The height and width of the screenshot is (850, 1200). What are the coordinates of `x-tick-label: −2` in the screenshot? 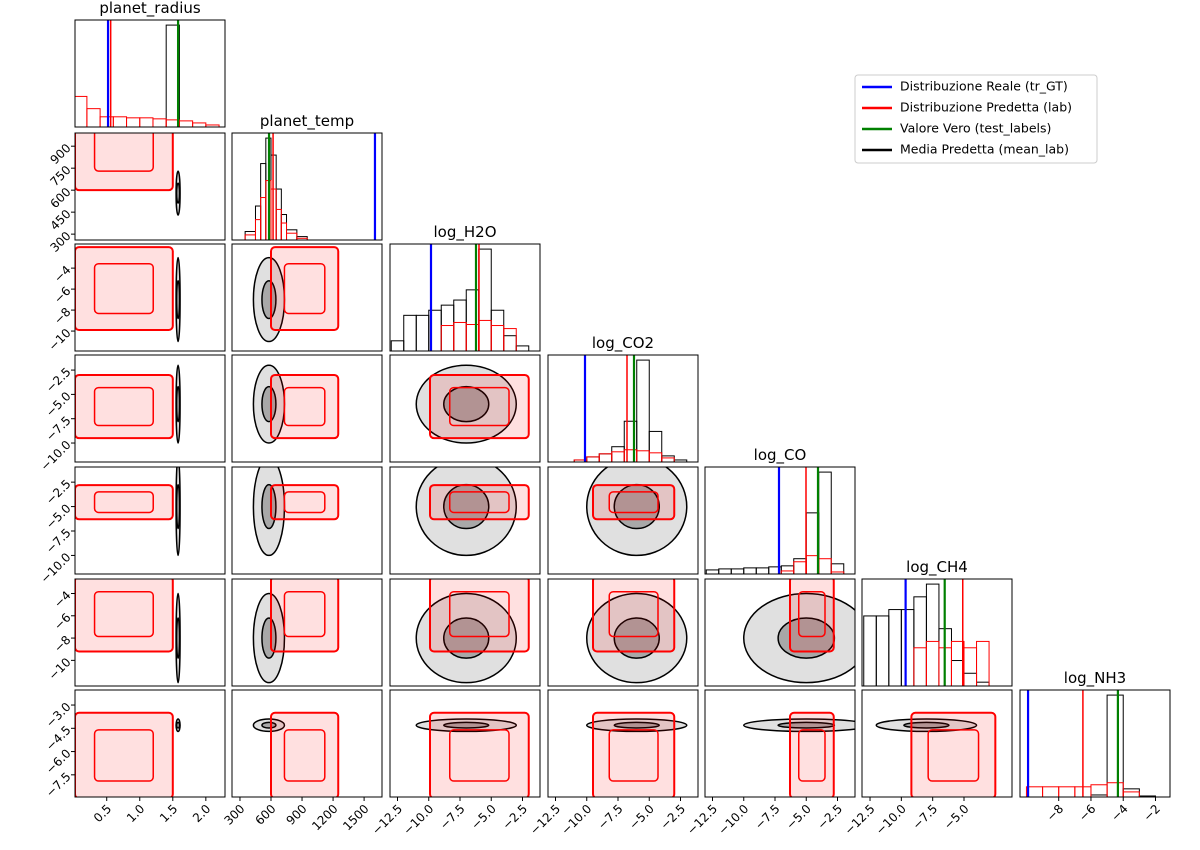 It's located at (1152, 813).